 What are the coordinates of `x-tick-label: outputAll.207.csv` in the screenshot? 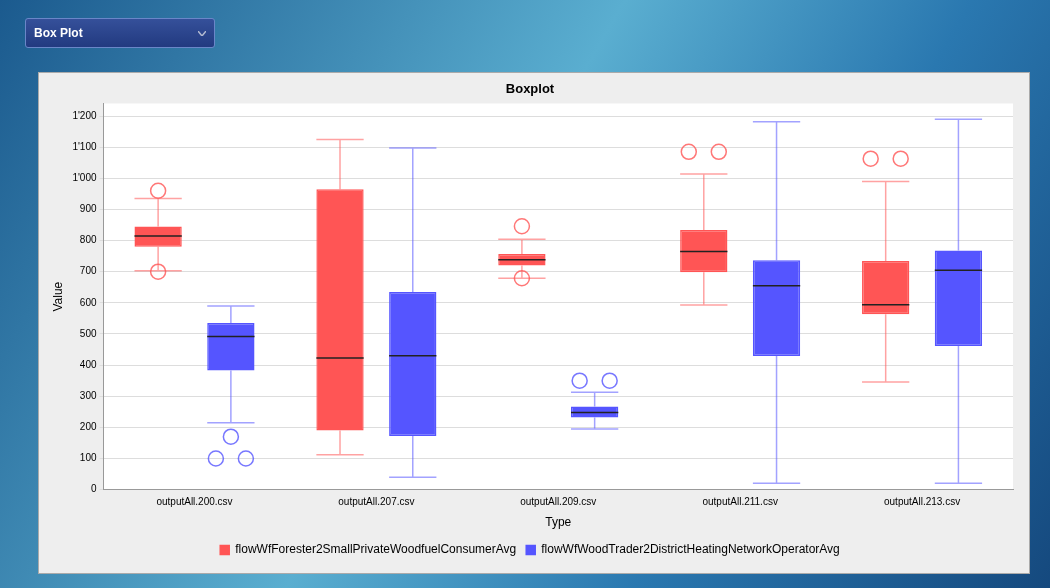 It's located at (376, 502).